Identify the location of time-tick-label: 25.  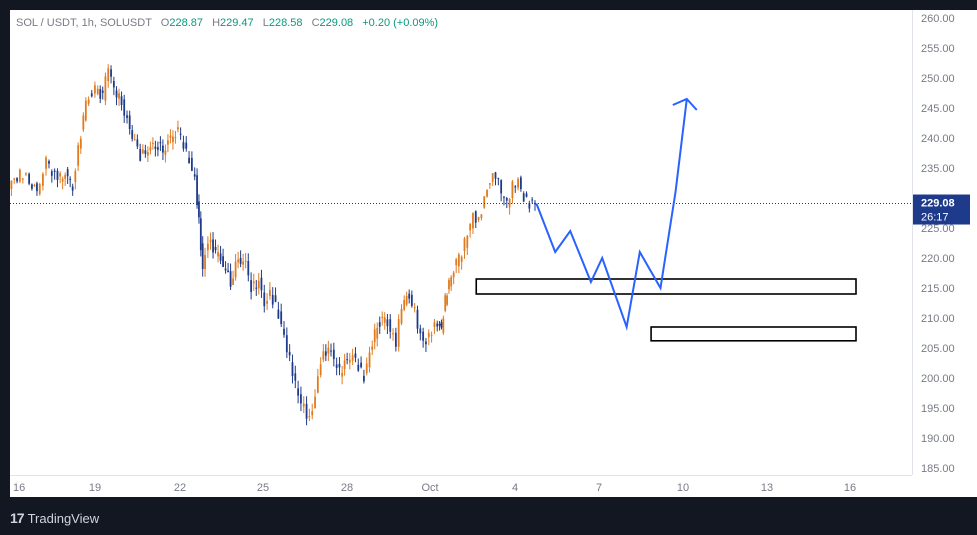
(263, 488).